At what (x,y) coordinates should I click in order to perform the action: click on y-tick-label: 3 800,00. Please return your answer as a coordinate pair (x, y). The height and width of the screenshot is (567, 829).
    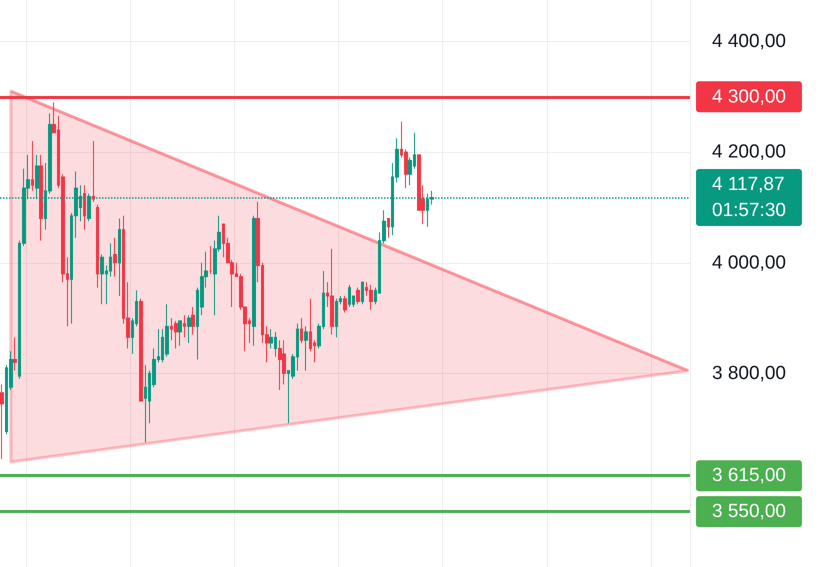
    Looking at the image, I should click on (749, 373).